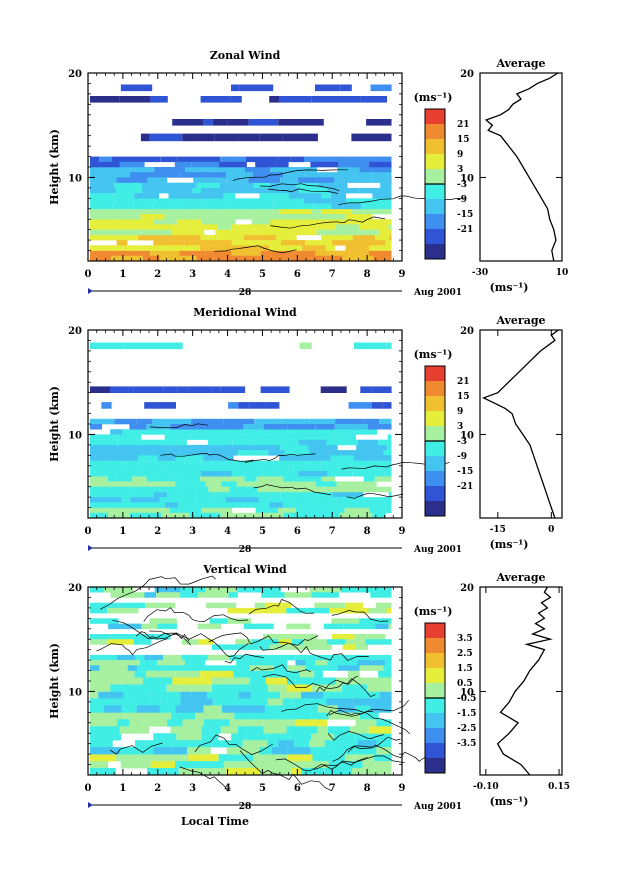 Image resolution: width=624 pixels, height=872 pixels. Describe the element at coordinates (262, 531) in the screenshot. I see `x-tick-label: 5` at that location.